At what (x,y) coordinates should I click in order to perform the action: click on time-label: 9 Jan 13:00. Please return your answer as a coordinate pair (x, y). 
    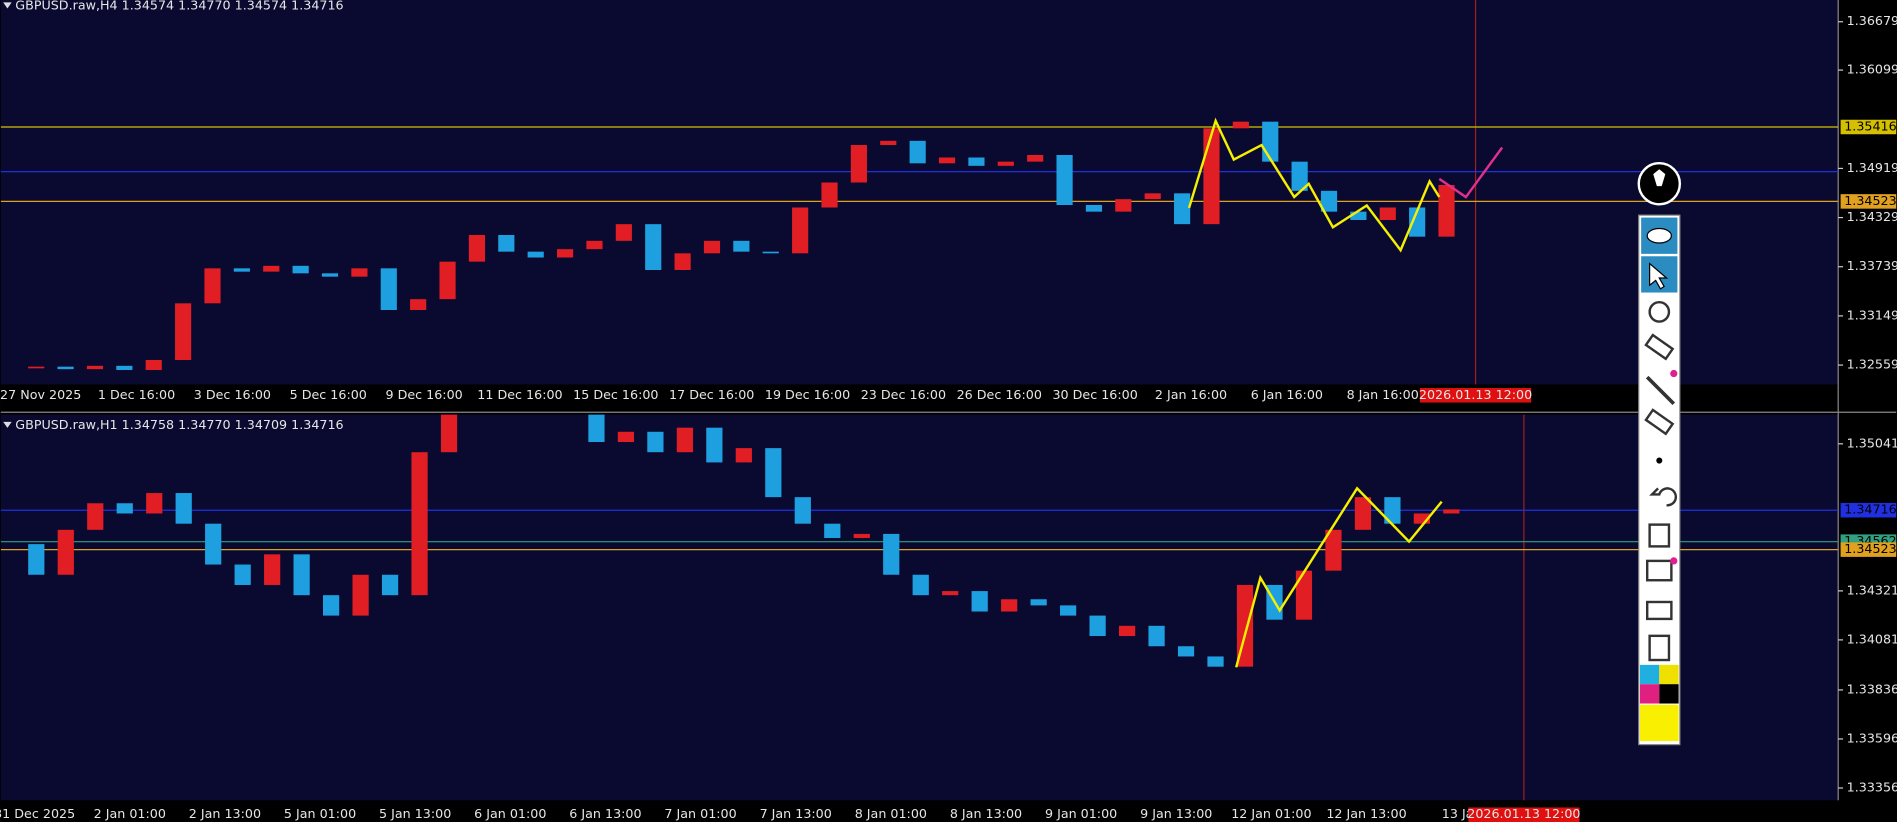
    Looking at the image, I should click on (1176, 813).